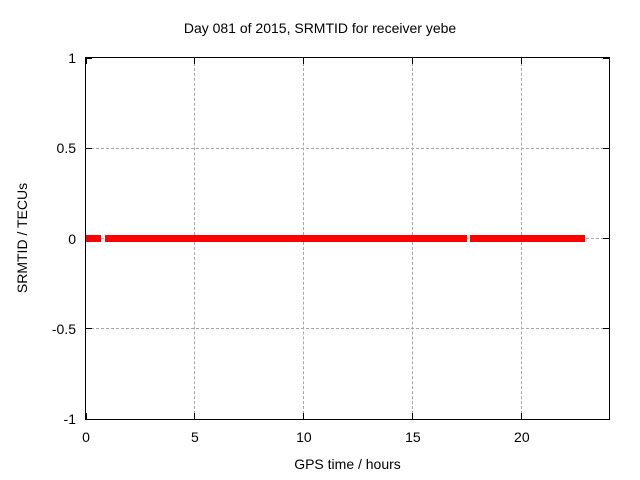  I want to click on x-tick-label: 5, so click(195, 437).